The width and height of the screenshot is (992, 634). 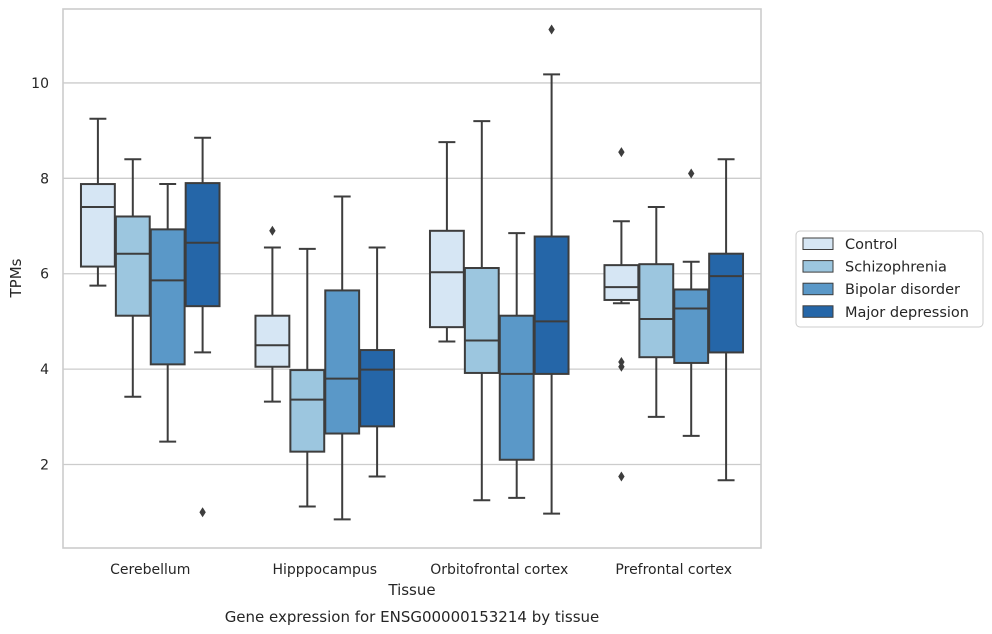 I want to click on y-tick-label: 2, so click(x=44, y=466).